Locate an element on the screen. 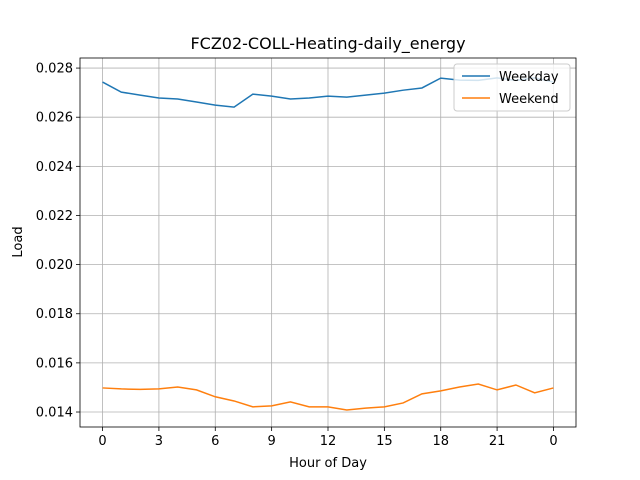  x-tick-label: 15 is located at coordinates (384, 441).